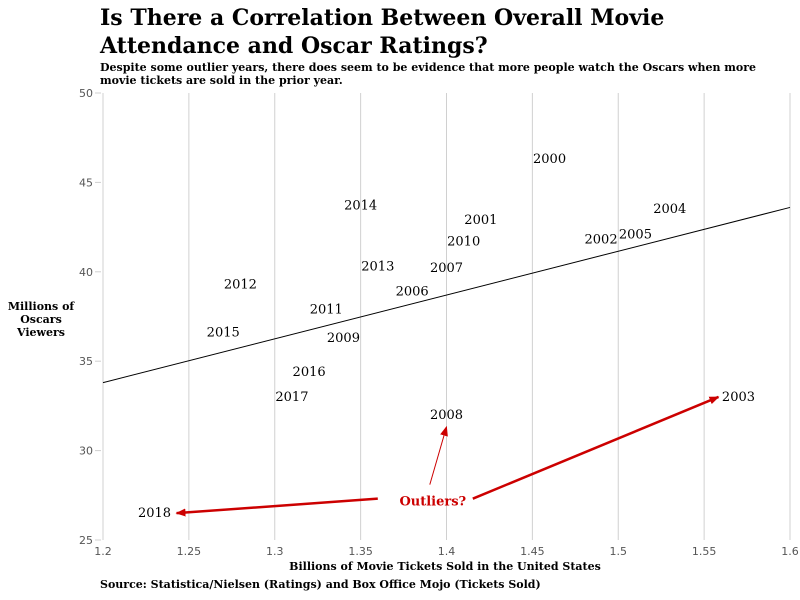  Describe the element at coordinates (291, 397) in the screenshot. I see `data-point-2017: 2017` at that location.